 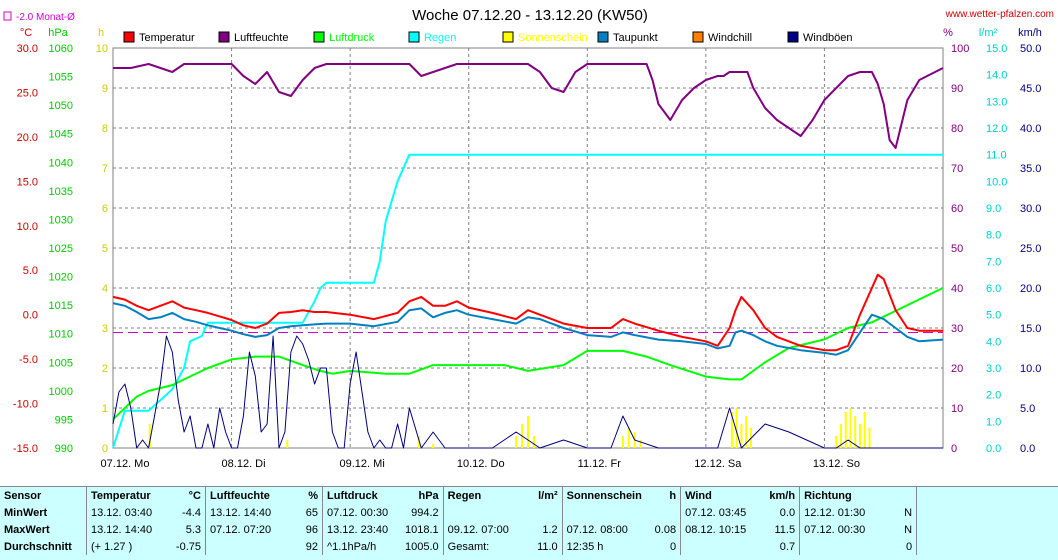 What do you see at coordinates (102, 49) in the screenshot?
I see `axis-tick-sun: 10` at bounding box center [102, 49].